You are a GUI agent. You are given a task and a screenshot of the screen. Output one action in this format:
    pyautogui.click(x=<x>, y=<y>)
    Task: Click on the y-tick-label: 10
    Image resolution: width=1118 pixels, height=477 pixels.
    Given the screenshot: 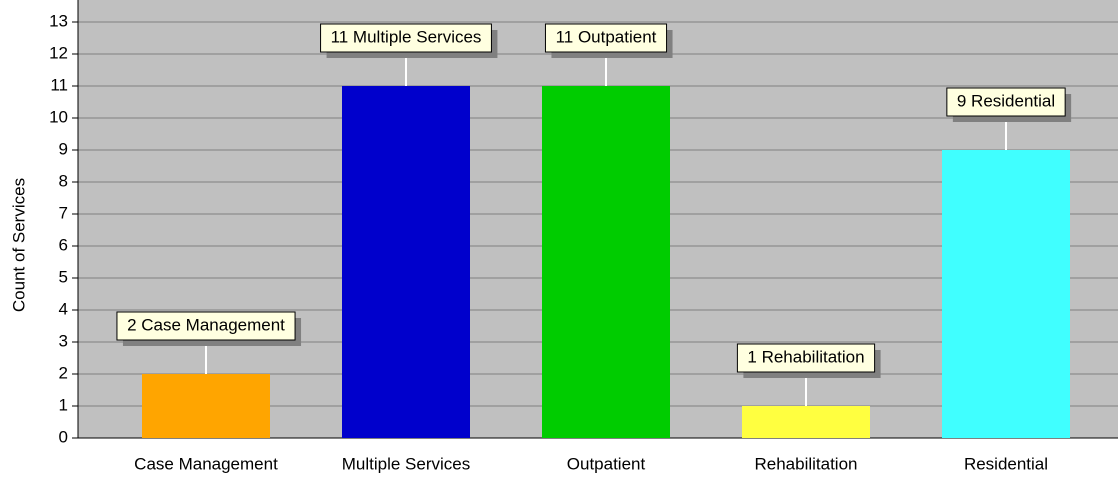 What is the action you would take?
    pyautogui.click(x=58, y=116)
    